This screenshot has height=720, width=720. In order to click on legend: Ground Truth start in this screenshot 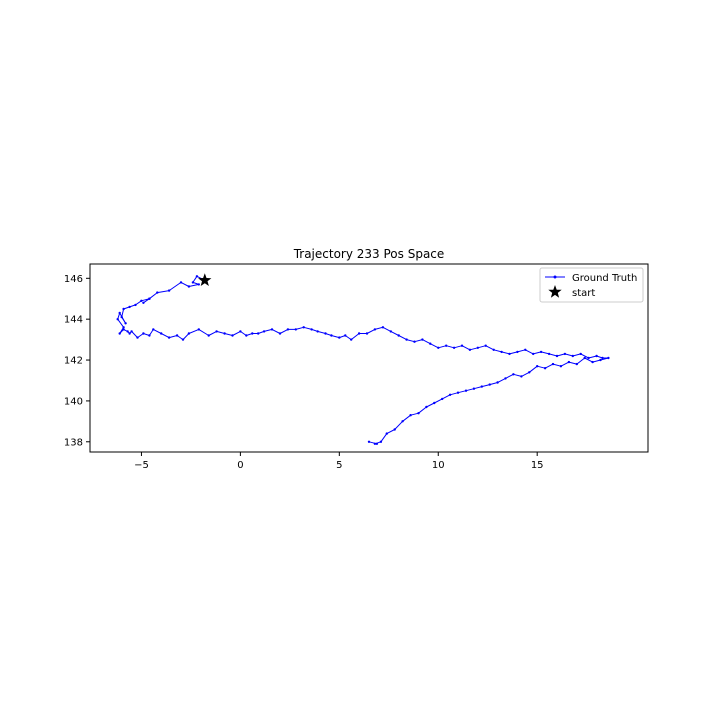, I will do `click(591, 285)`.